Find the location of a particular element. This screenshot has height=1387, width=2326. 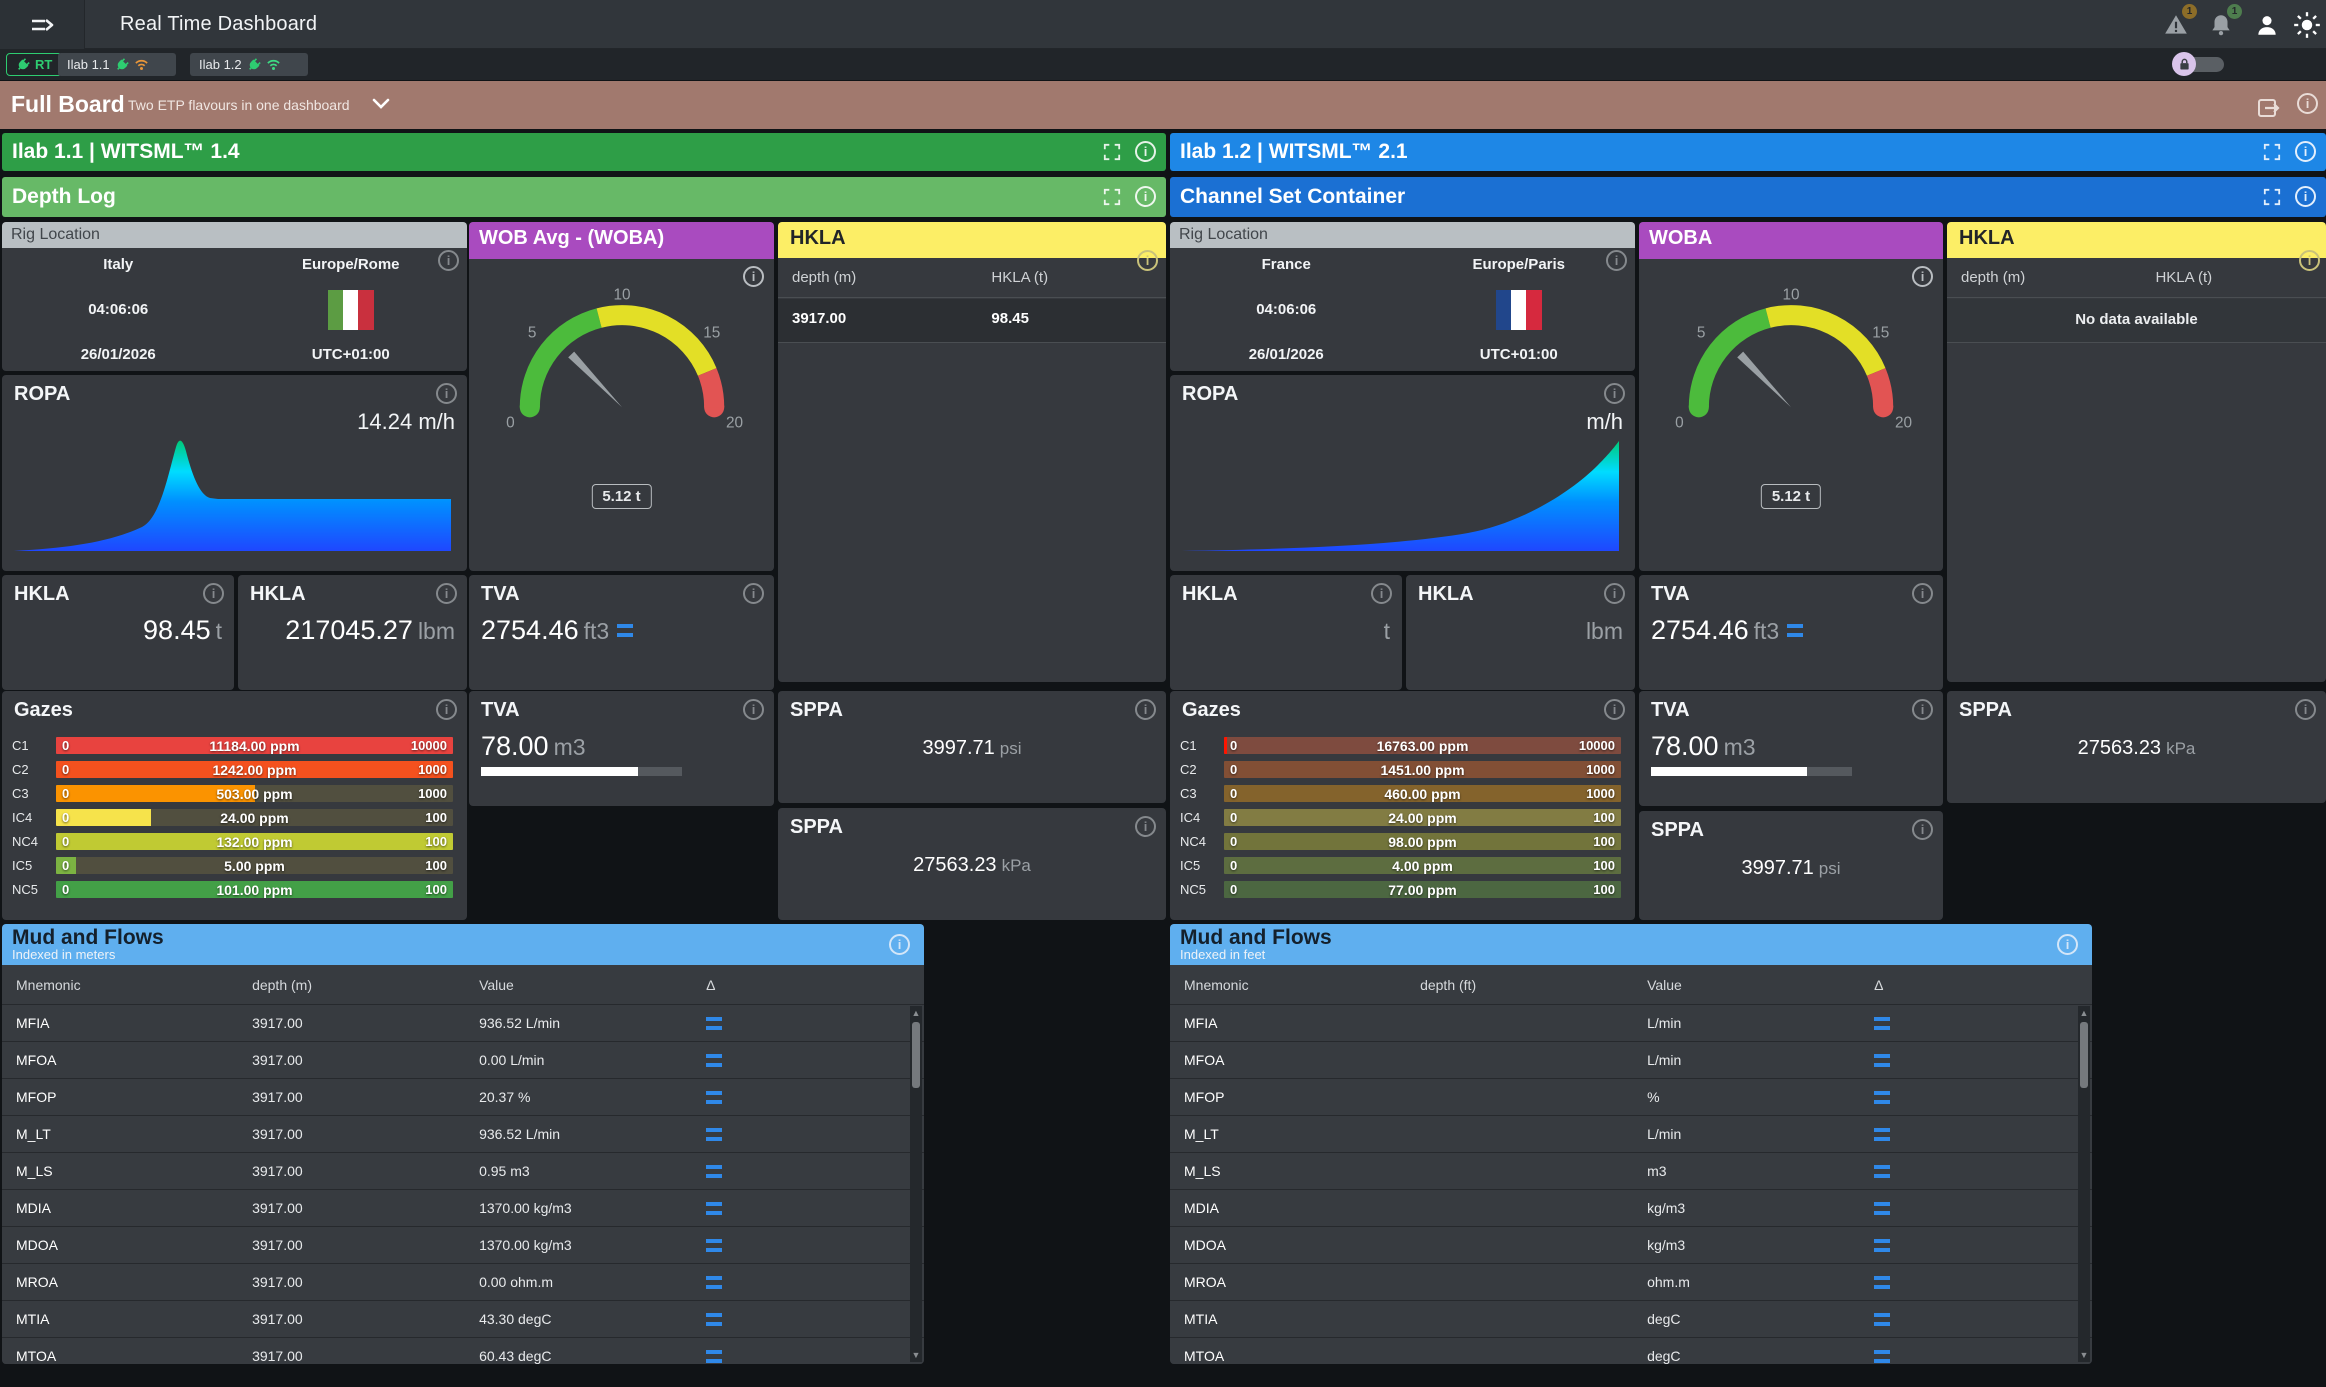

table-row: M_LT 3917.00 936.52 L/min is located at coordinates (463, 1134).